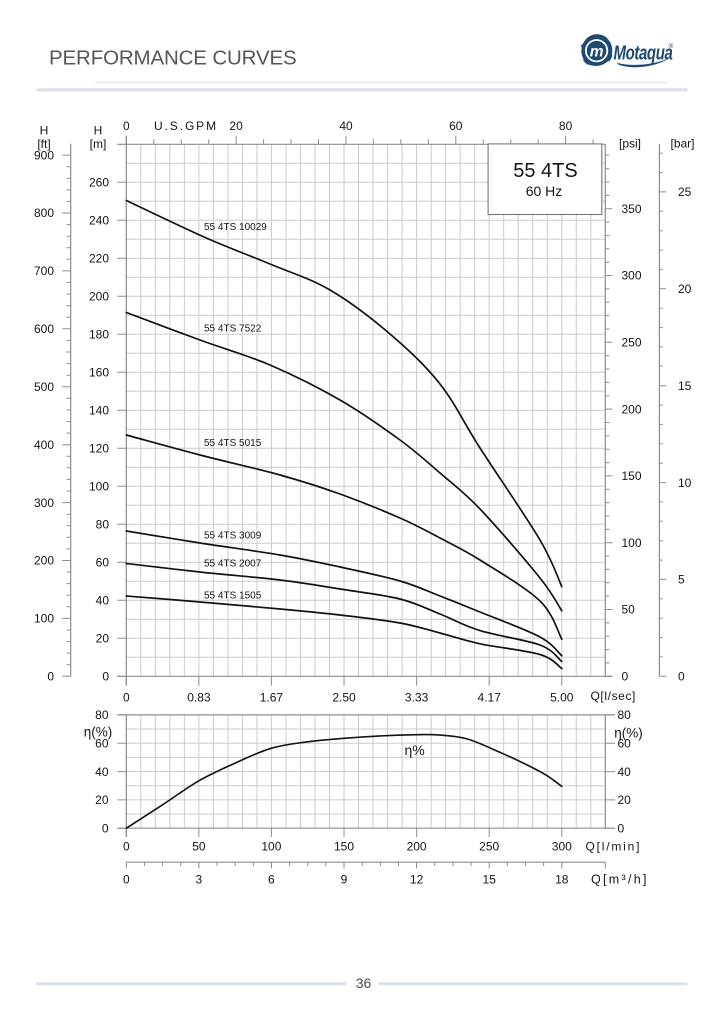 This screenshot has width=724, height=1024. Describe the element at coordinates (235, 227) in the screenshot. I see `svg-text: 55 4TS 10029` at that location.